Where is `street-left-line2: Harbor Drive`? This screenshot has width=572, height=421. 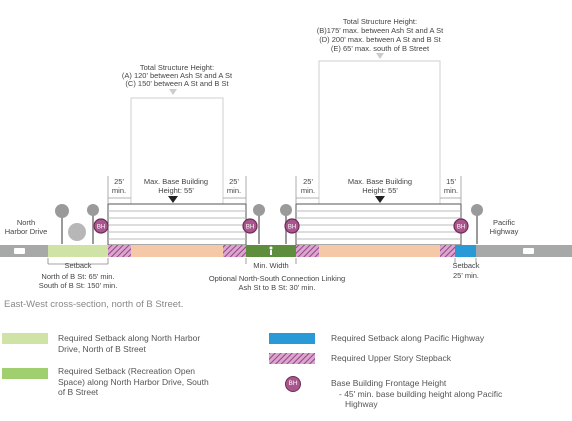 street-left-line2: Harbor Drive is located at coordinates (26, 231).